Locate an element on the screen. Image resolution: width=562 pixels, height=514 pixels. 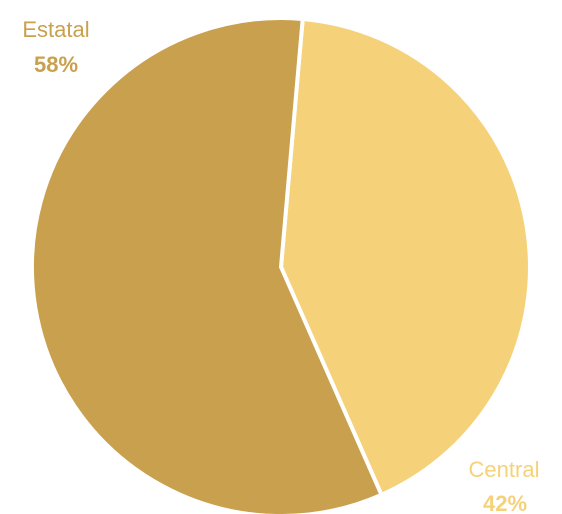
slice-value-central: 42% is located at coordinates (505, 502).